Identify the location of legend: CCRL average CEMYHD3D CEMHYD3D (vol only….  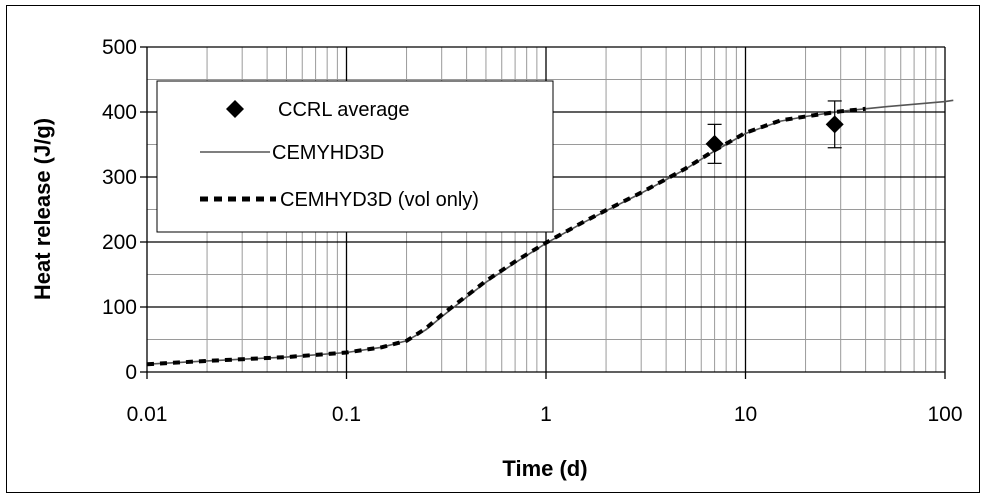
(355, 156).